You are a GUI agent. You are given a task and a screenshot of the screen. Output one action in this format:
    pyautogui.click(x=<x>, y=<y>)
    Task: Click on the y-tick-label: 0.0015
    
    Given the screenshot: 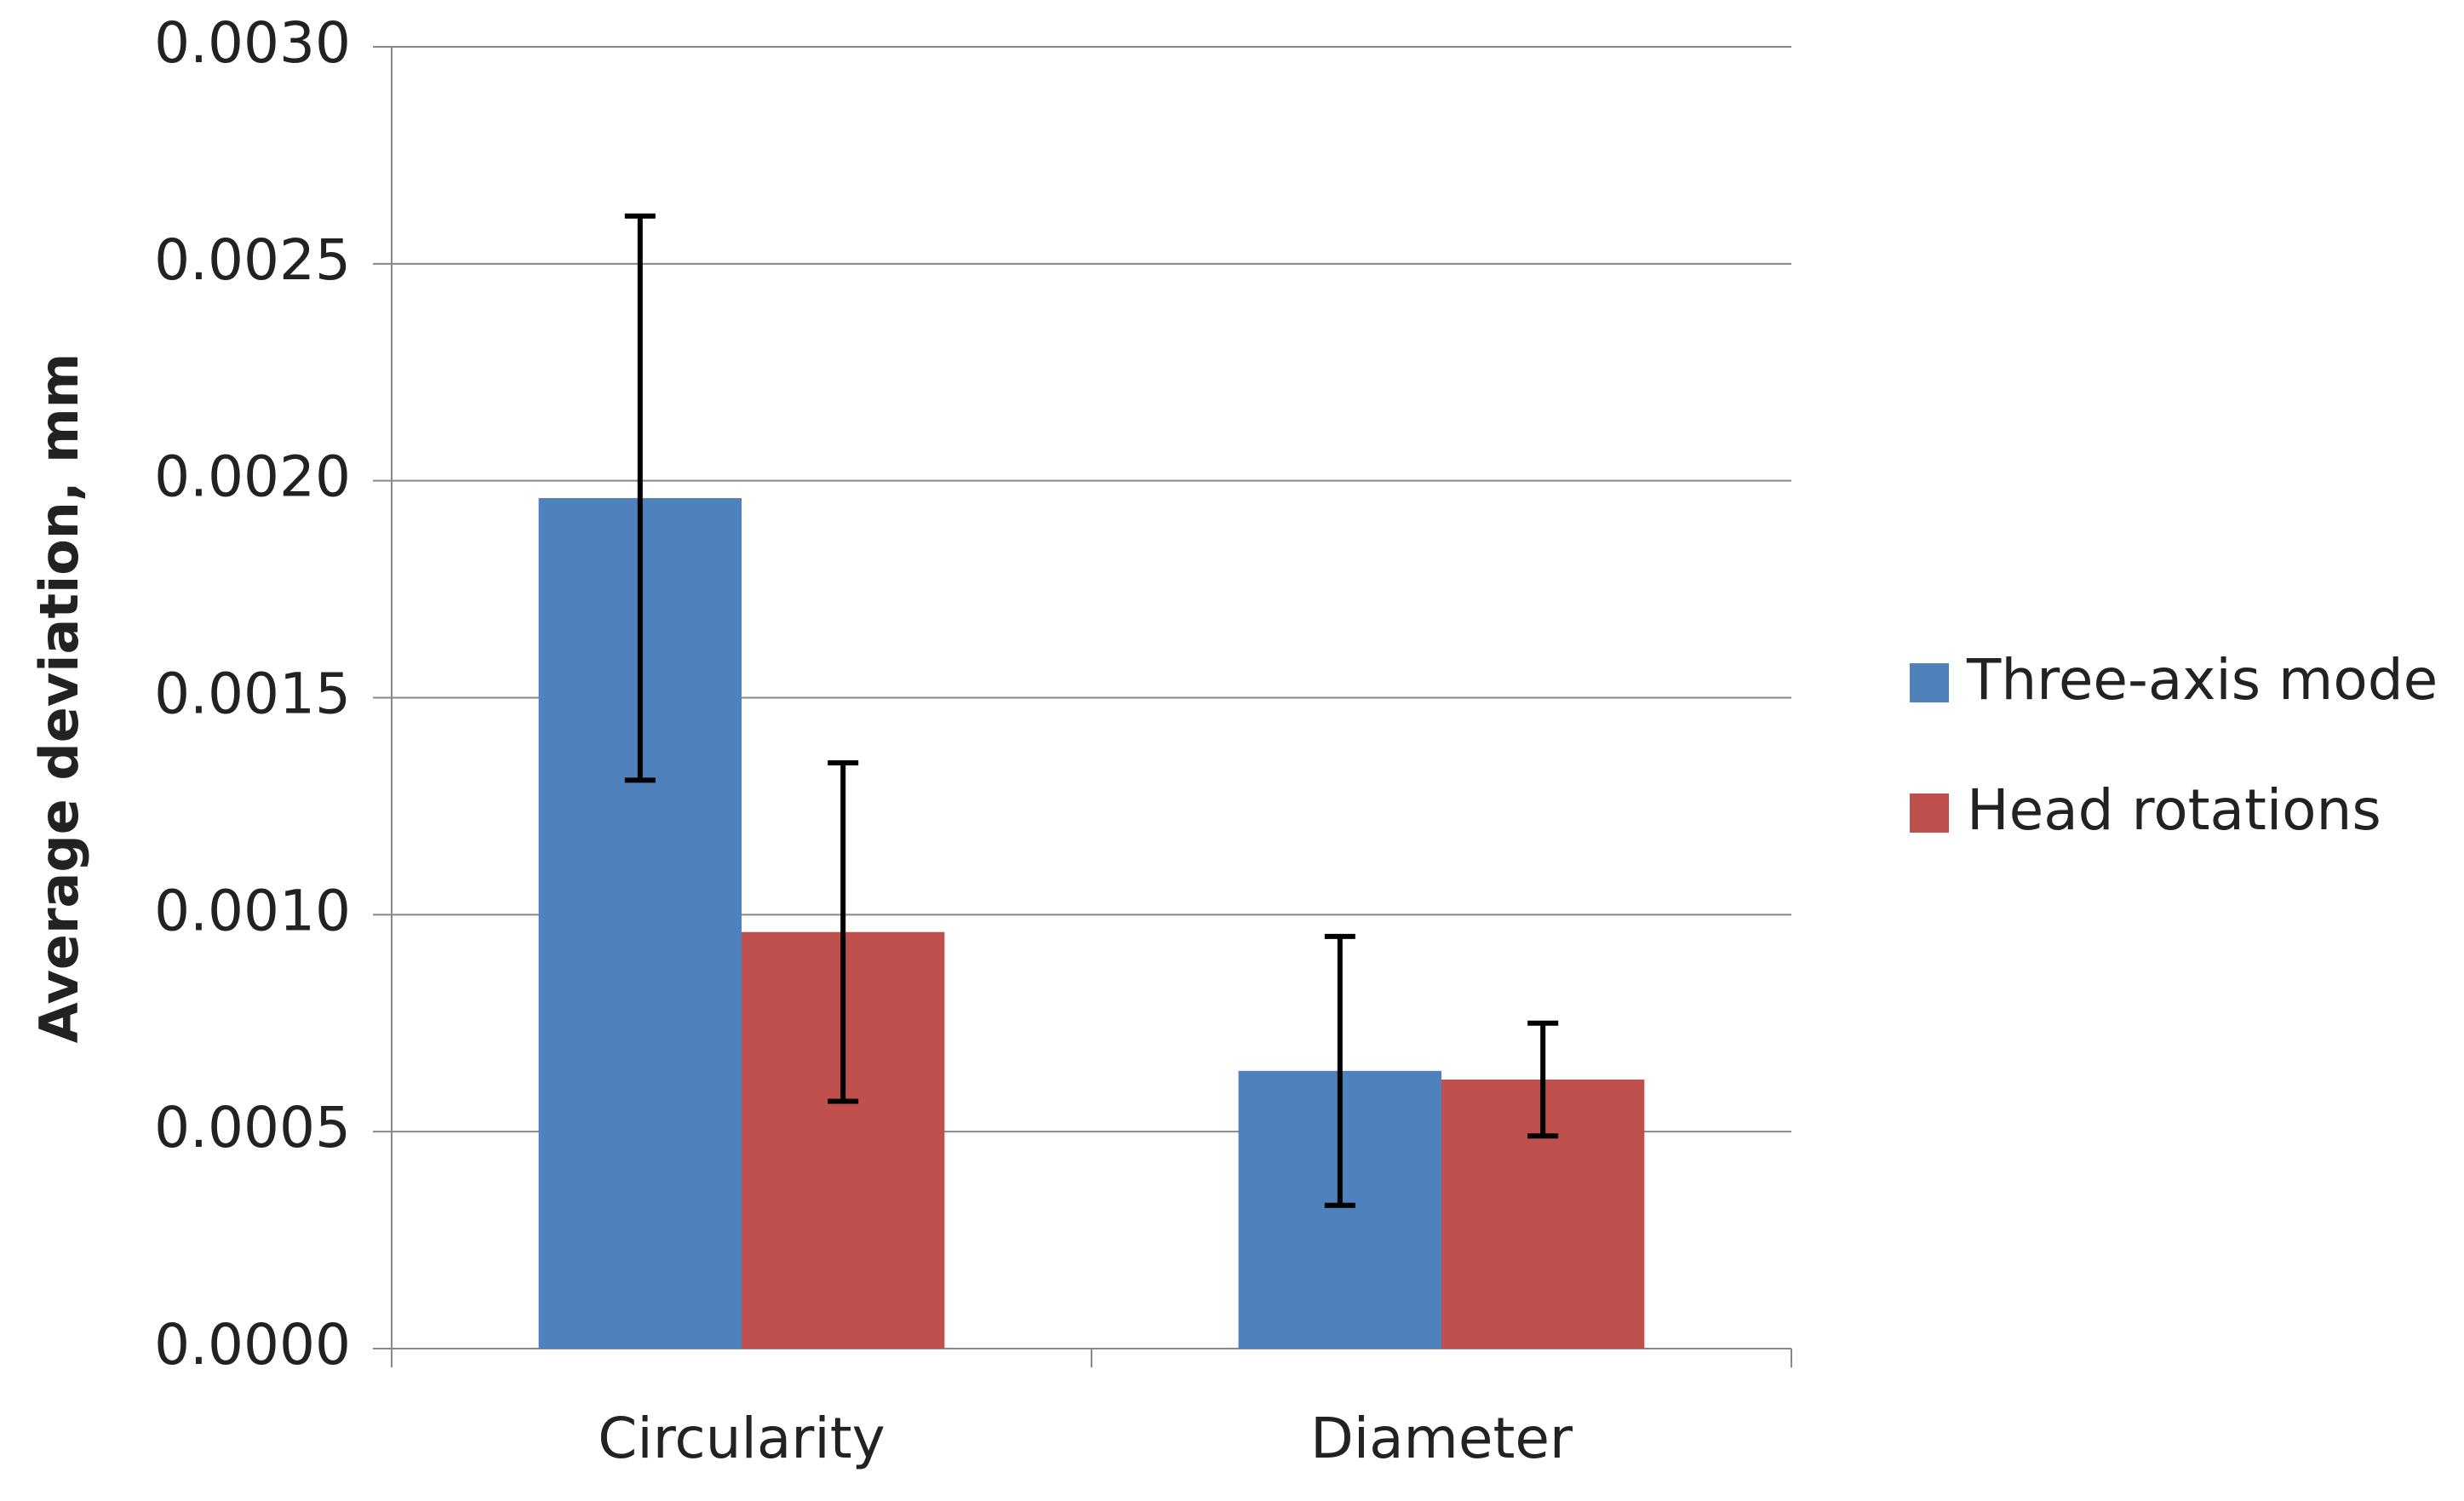 What is the action you would take?
    pyautogui.click(x=253, y=694)
    